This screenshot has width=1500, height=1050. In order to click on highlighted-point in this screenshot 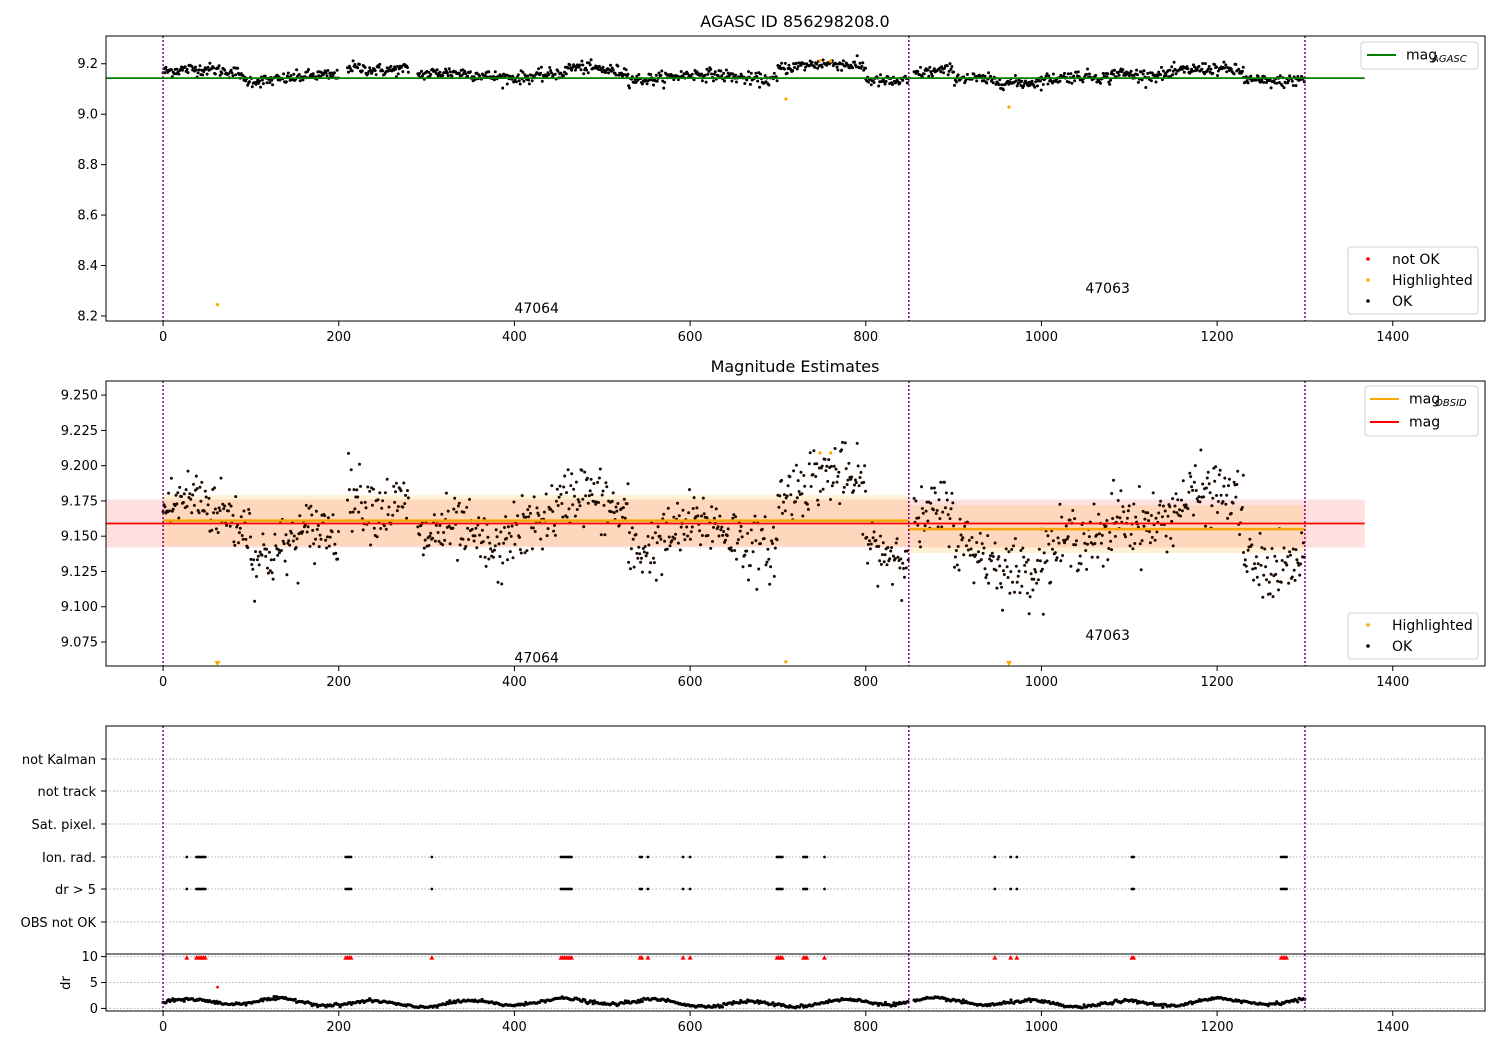, I will do `click(1009, 107)`.